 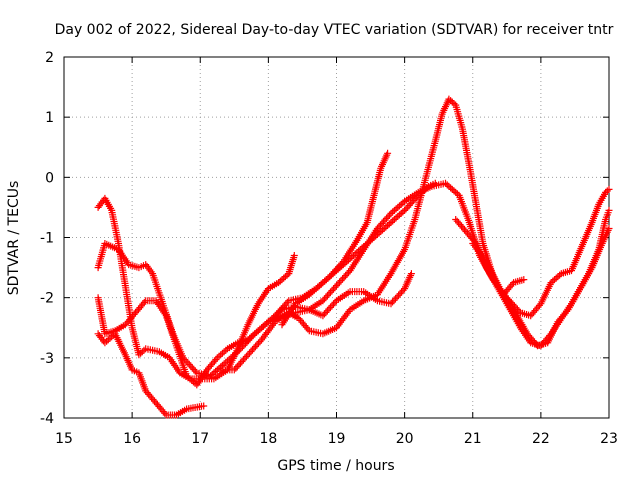 What do you see at coordinates (47, 419) in the screenshot?
I see `y-tick-label: -4` at bounding box center [47, 419].